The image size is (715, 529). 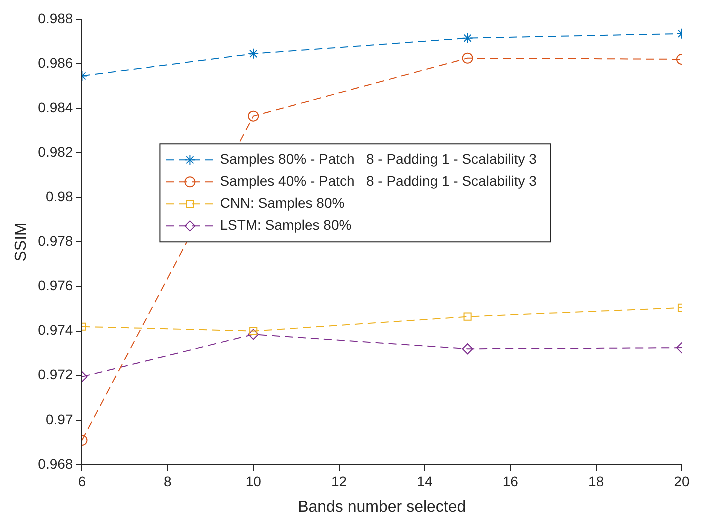 I want to click on x-tick-label: 20, so click(x=682, y=481).